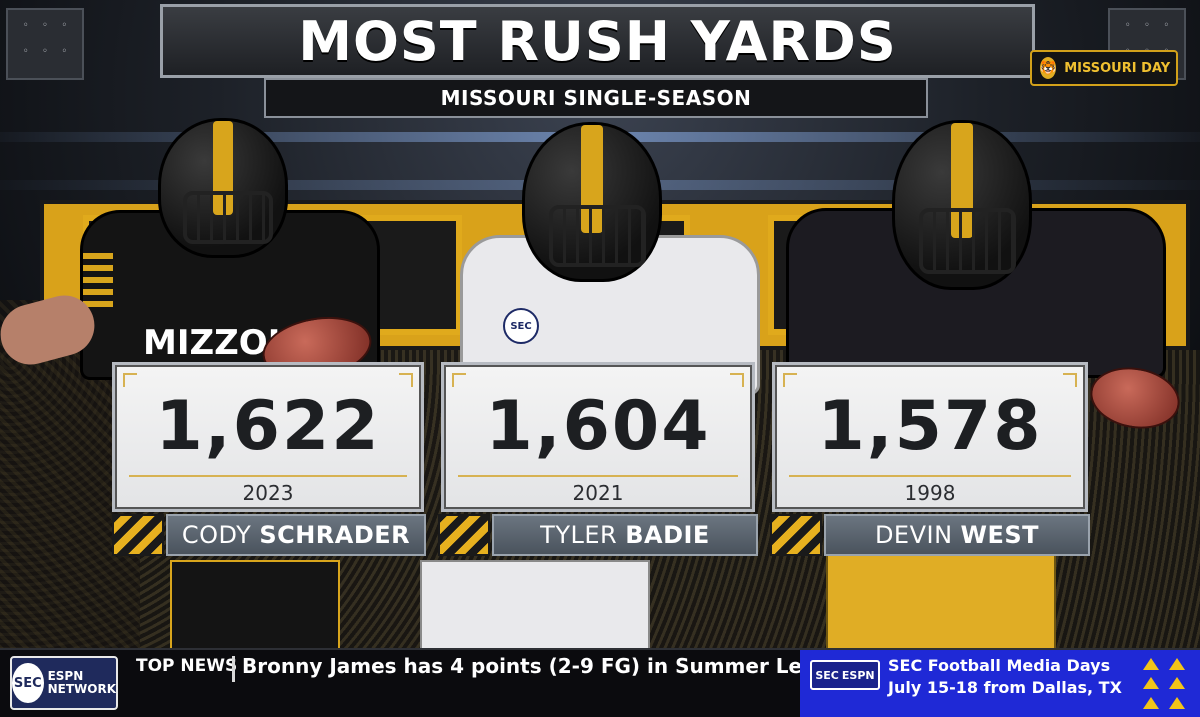 Image resolution: width=1200 pixels, height=717 pixels. Describe the element at coordinates (216, 535) in the screenshot. I see `player-first-name: CODY` at that location.